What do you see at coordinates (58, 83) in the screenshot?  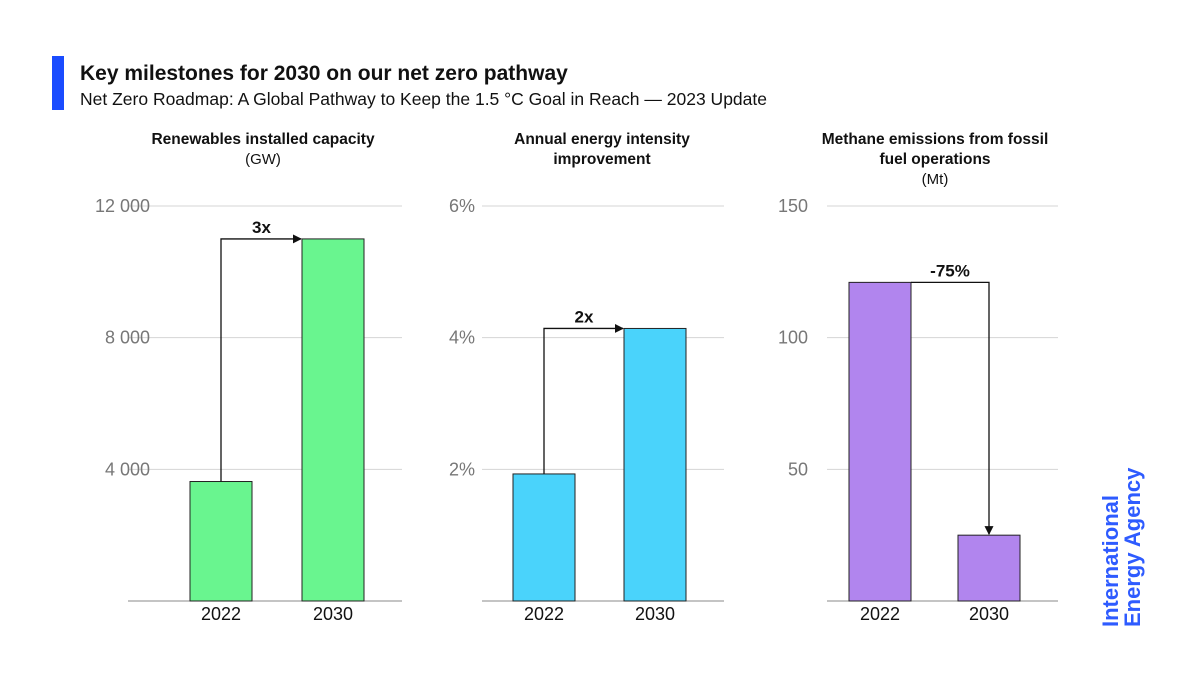 I see `accent-bar` at bounding box center [58, 83].